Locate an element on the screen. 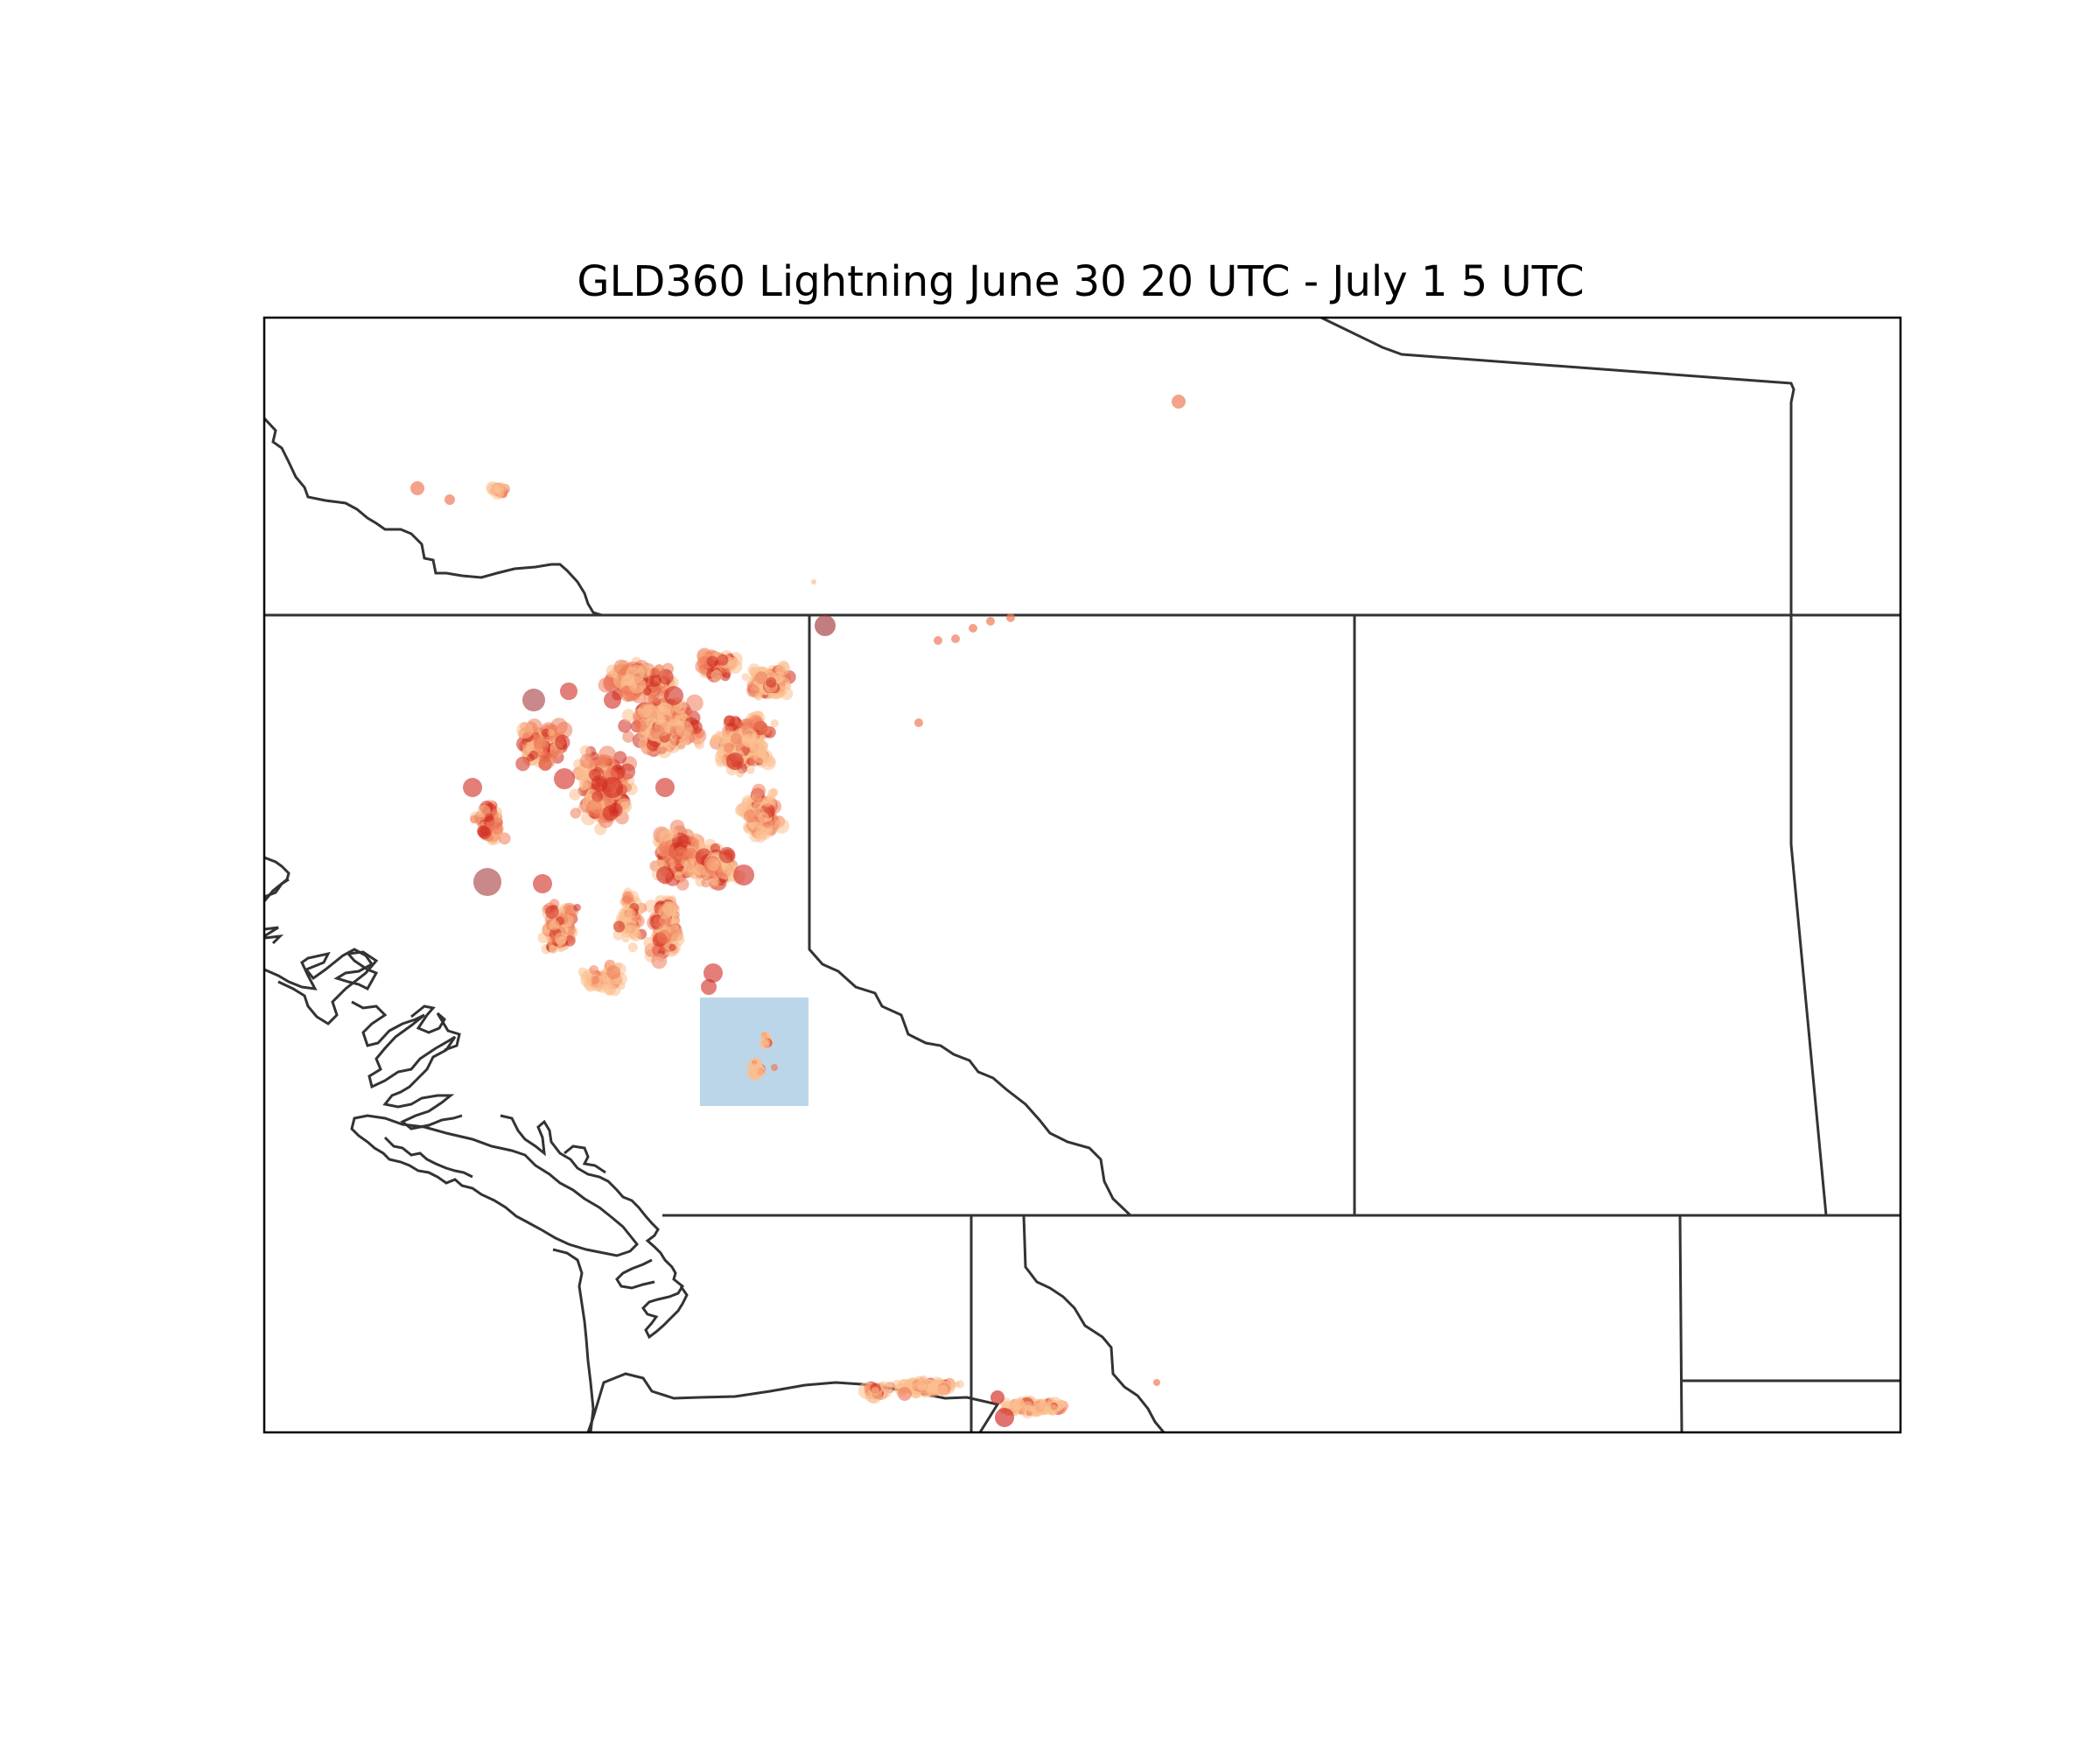 The height and width of the screenshot is (1750, 2100). highlight-cluster is located at coordinates (762, 1056).